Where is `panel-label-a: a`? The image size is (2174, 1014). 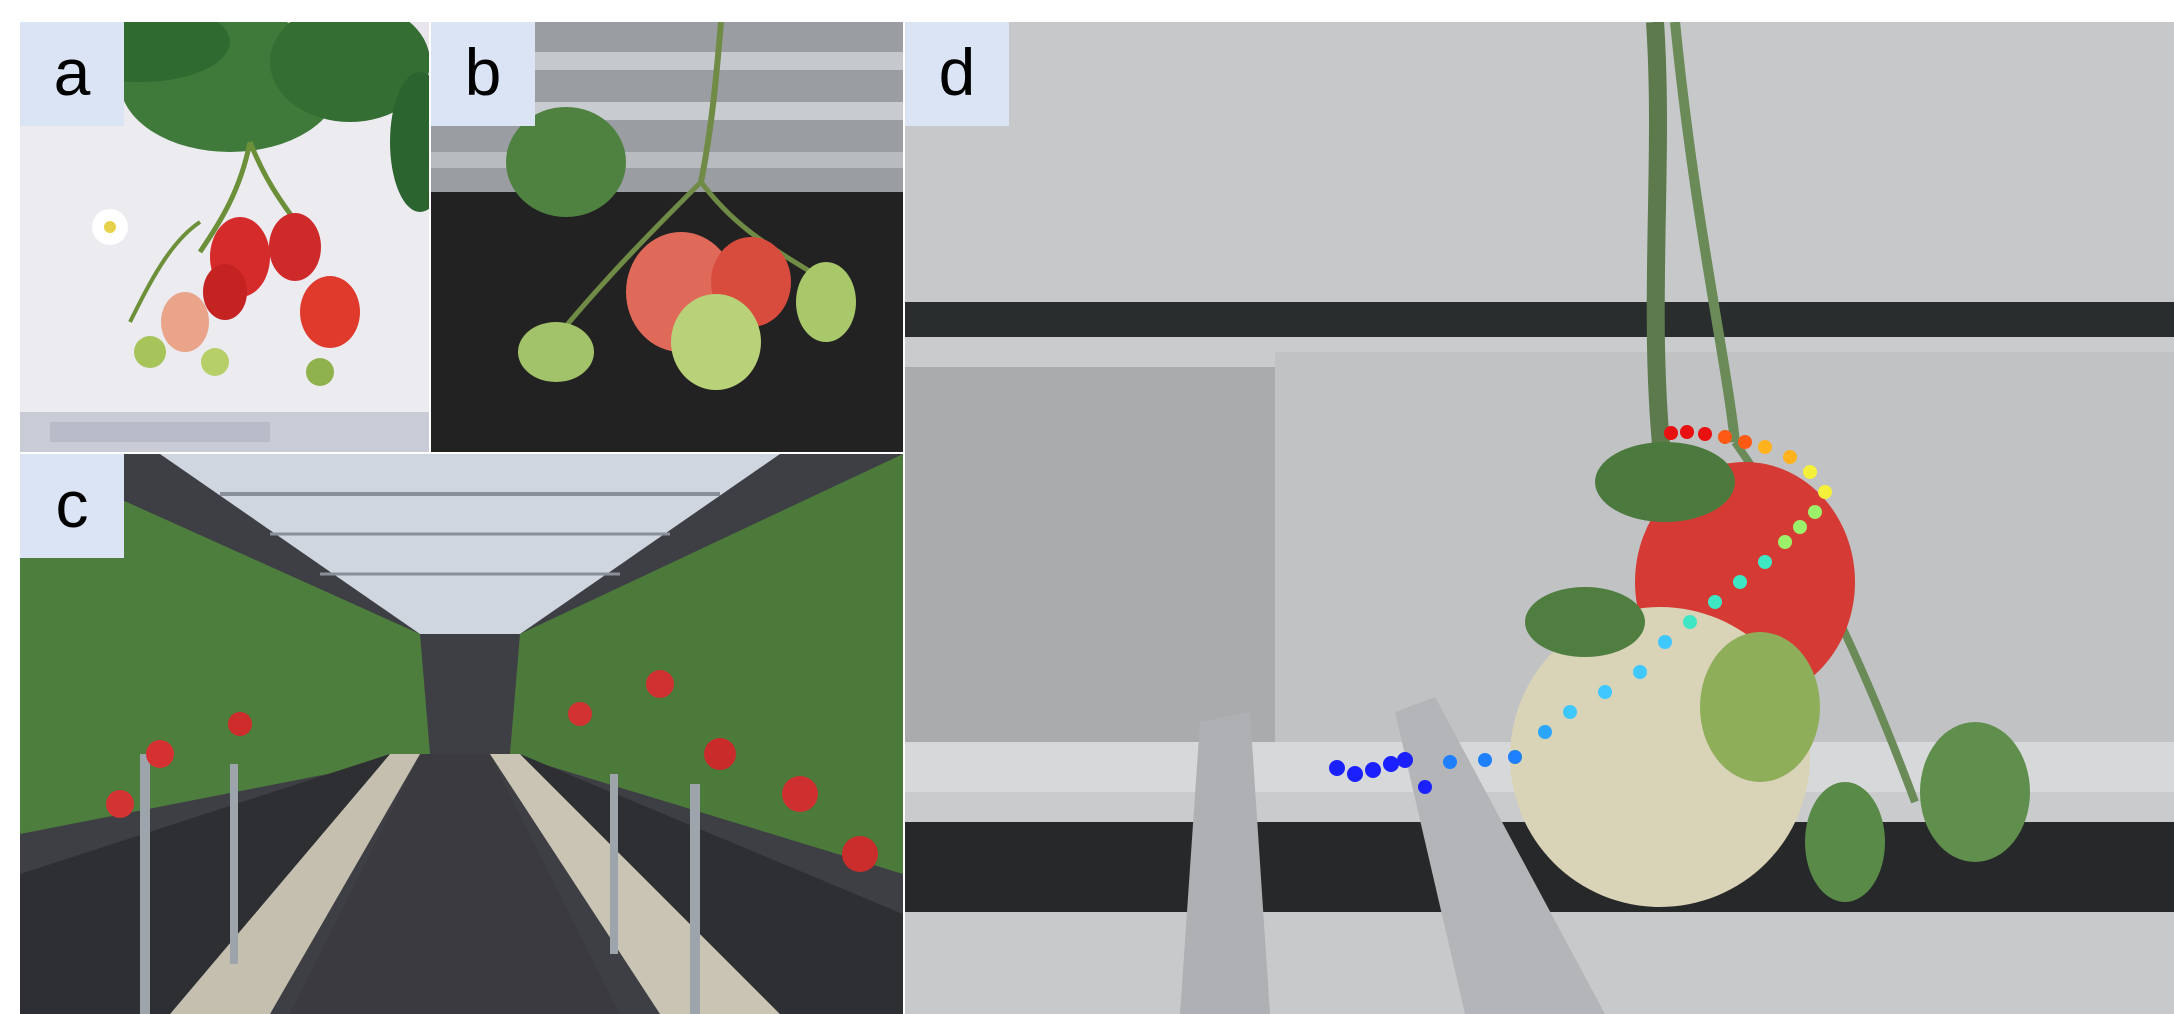
panel-label-a: a is located at coordinates (72, 74).